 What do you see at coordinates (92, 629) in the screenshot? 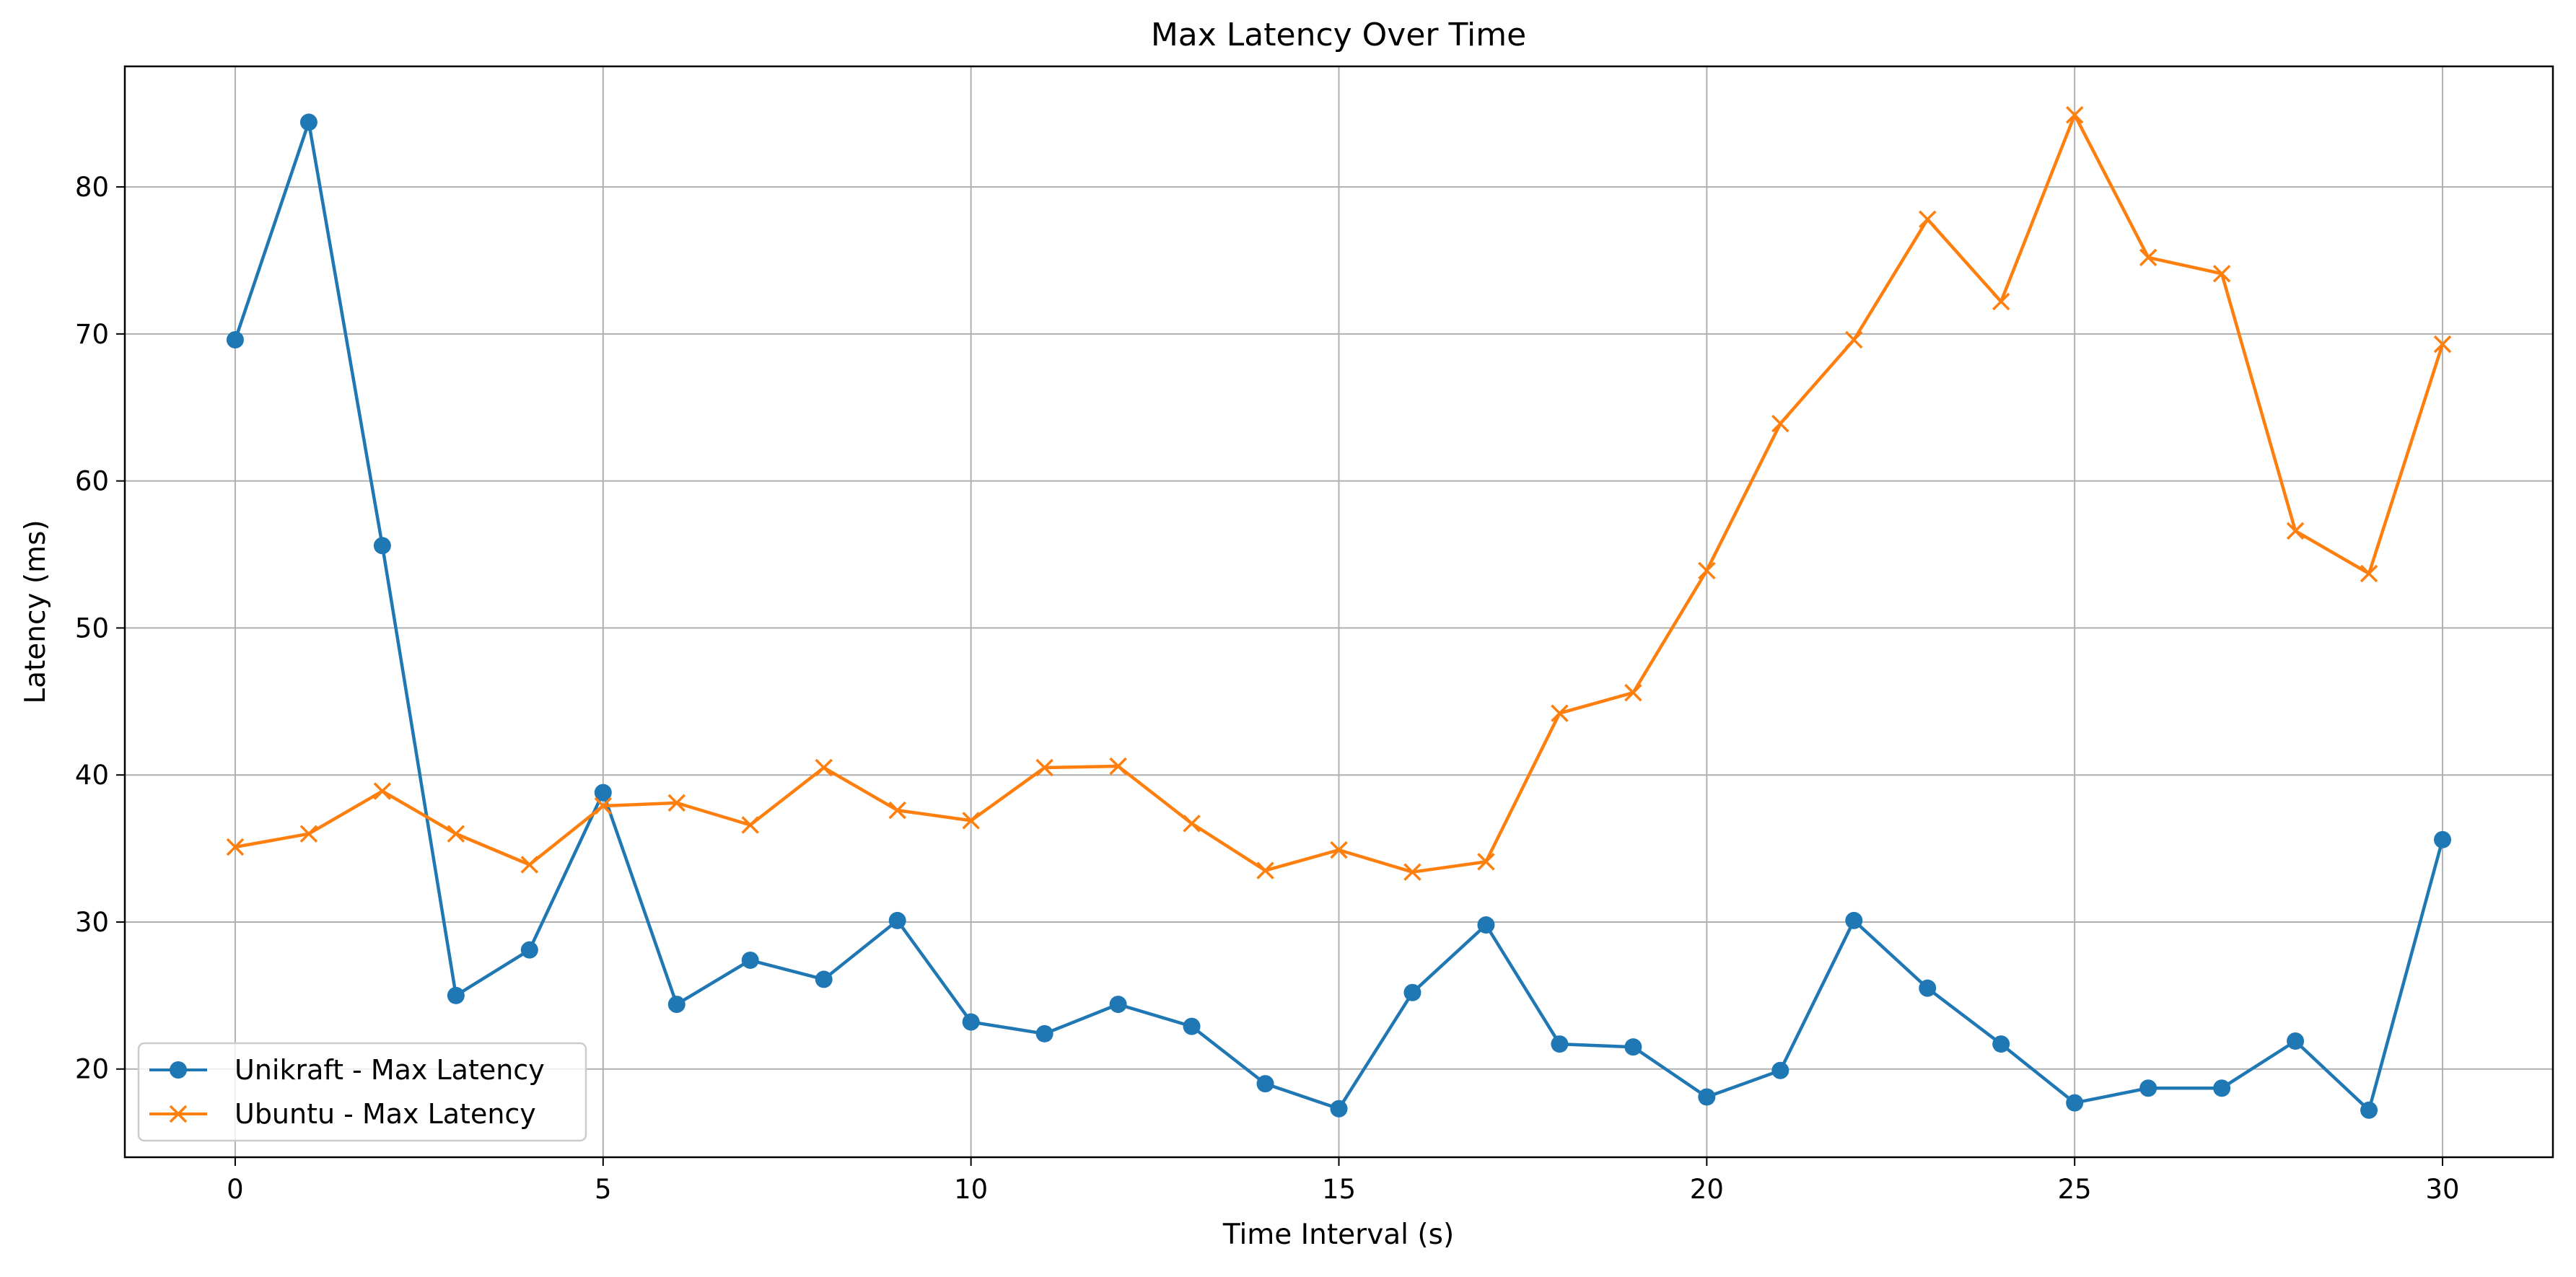
I see `y-tick-label: 50` at bounding box center [92, 629].